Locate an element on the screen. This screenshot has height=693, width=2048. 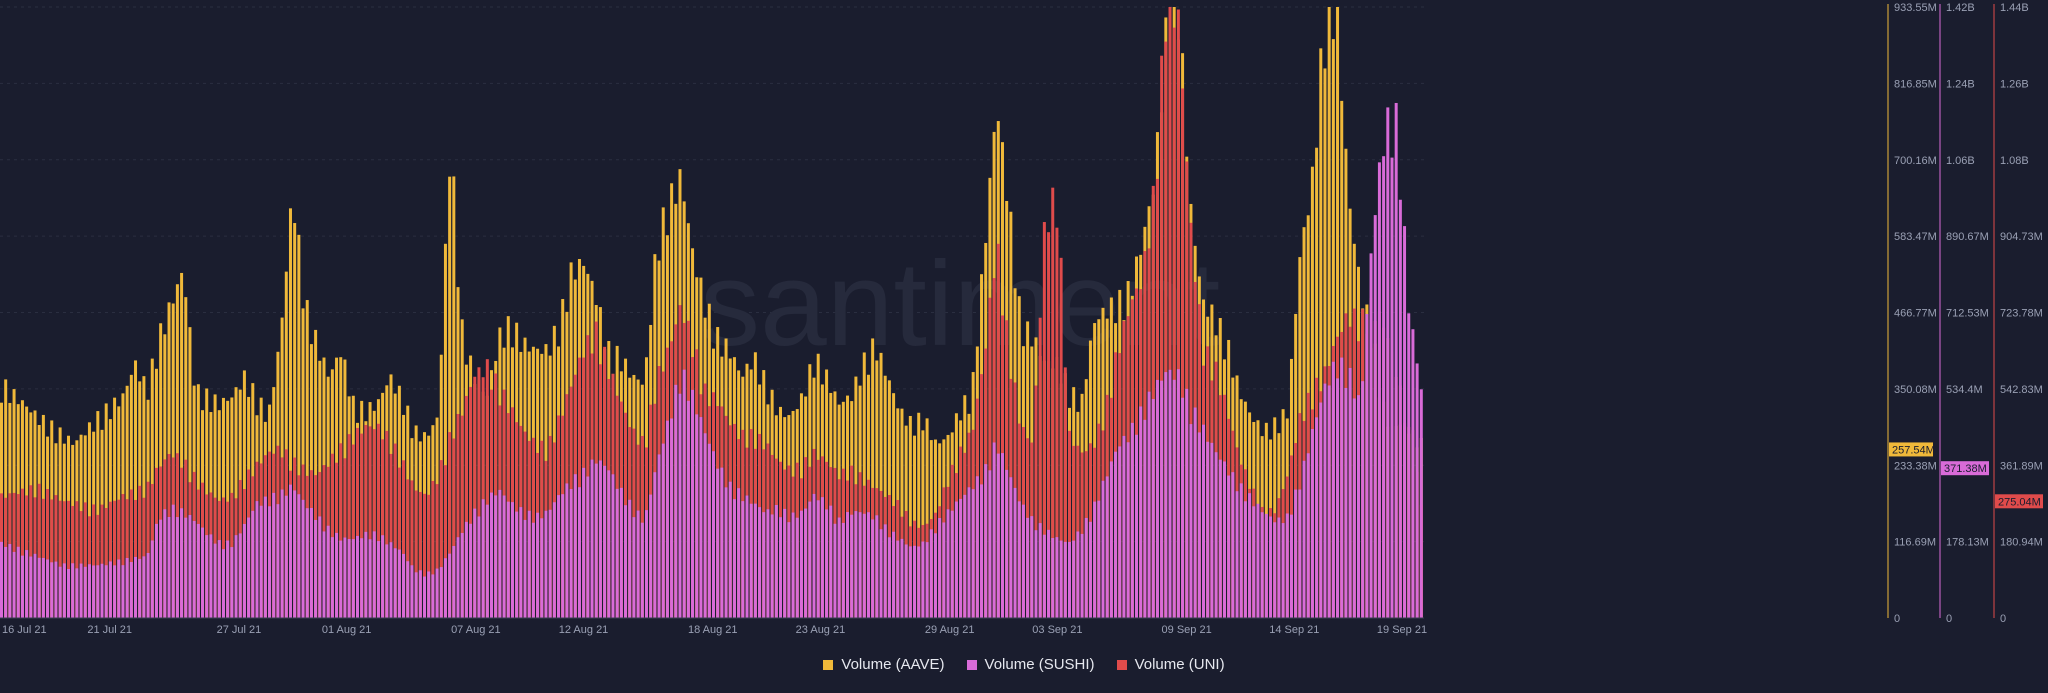
x-tick-label: 19 Sep 21 is located at coordinates (1402, 630).